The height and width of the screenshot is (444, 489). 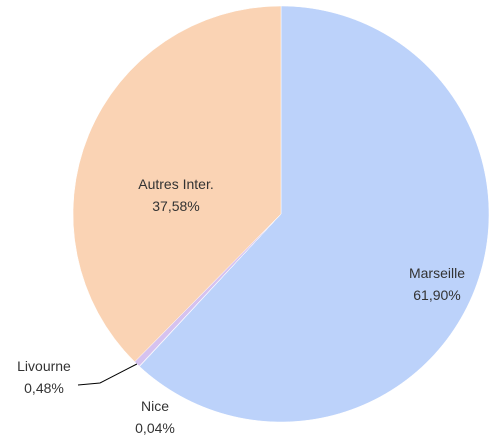 I want to click on slice-label-value: 61,90%, so click(x=436, y=295).